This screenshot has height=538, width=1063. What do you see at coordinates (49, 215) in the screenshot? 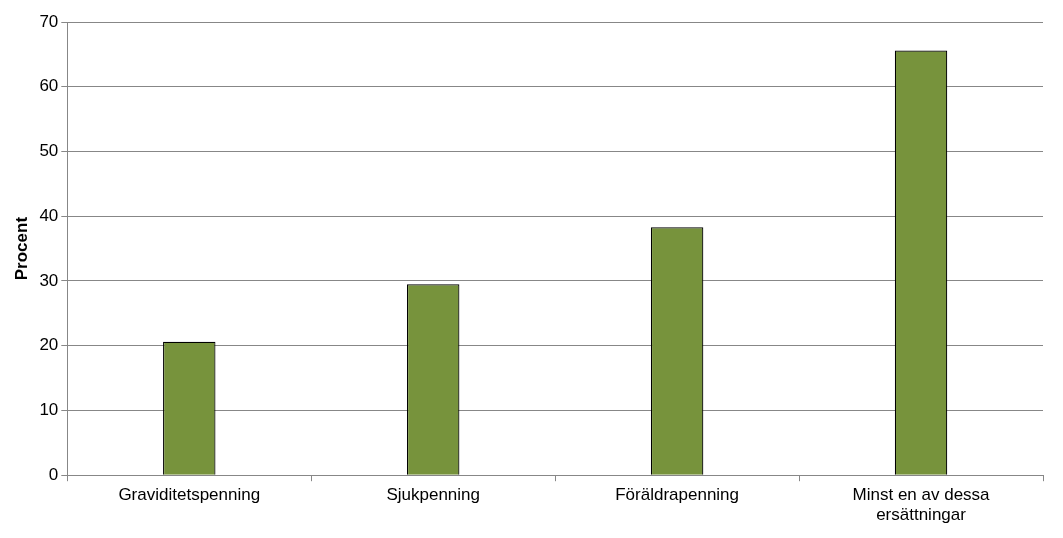
I see `y-tick-label: 40` at bounding box center [49, 215].